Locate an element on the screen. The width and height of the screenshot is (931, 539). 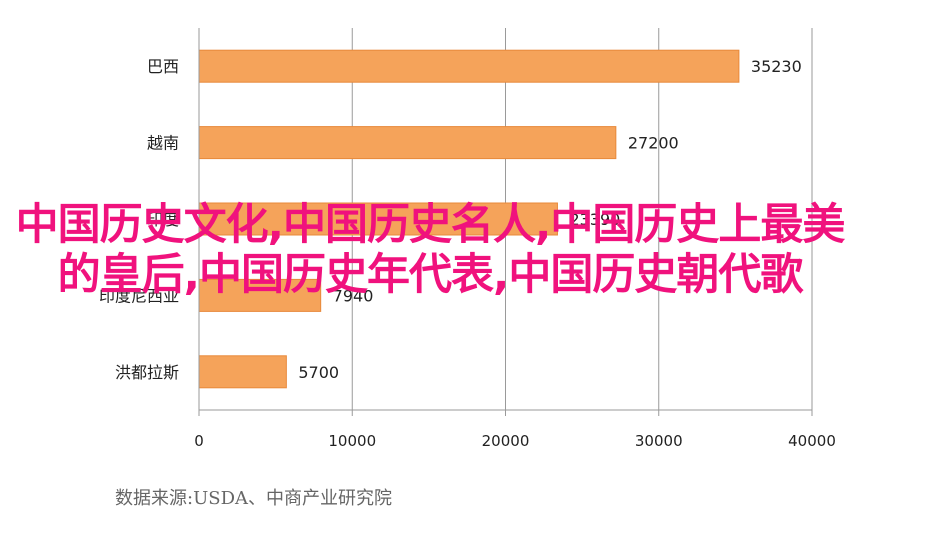
data-label: 23390 is located at coordinates (594, 219).